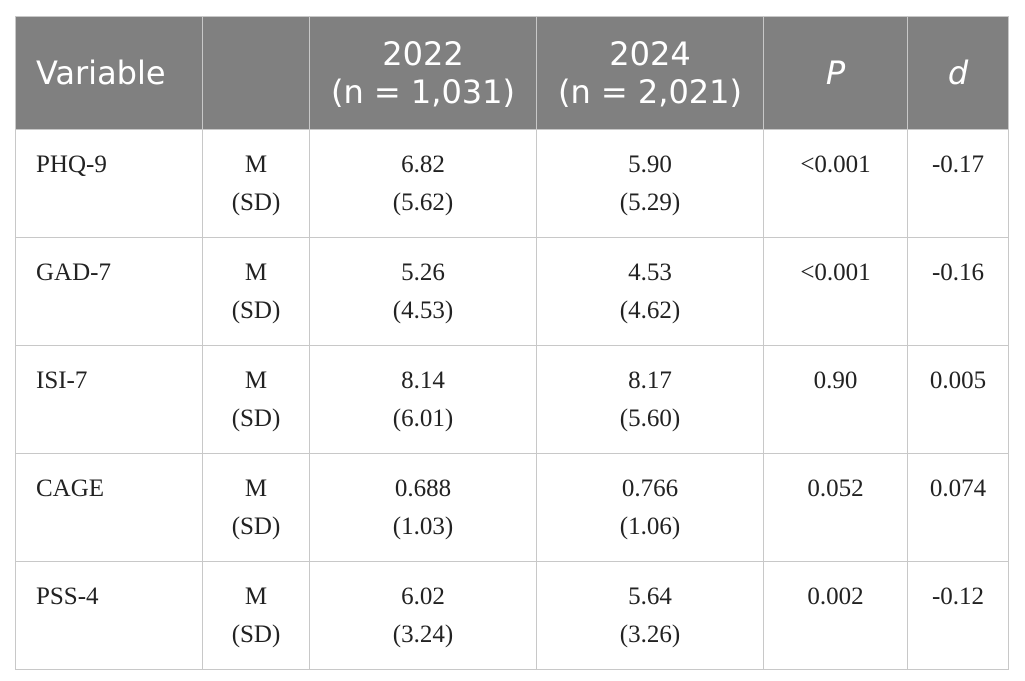  What do you see at coordinates (423, 183) in the screenshot?
I see `cell-2022: 6.82 (5.62)` at bounding box center [423, 183].